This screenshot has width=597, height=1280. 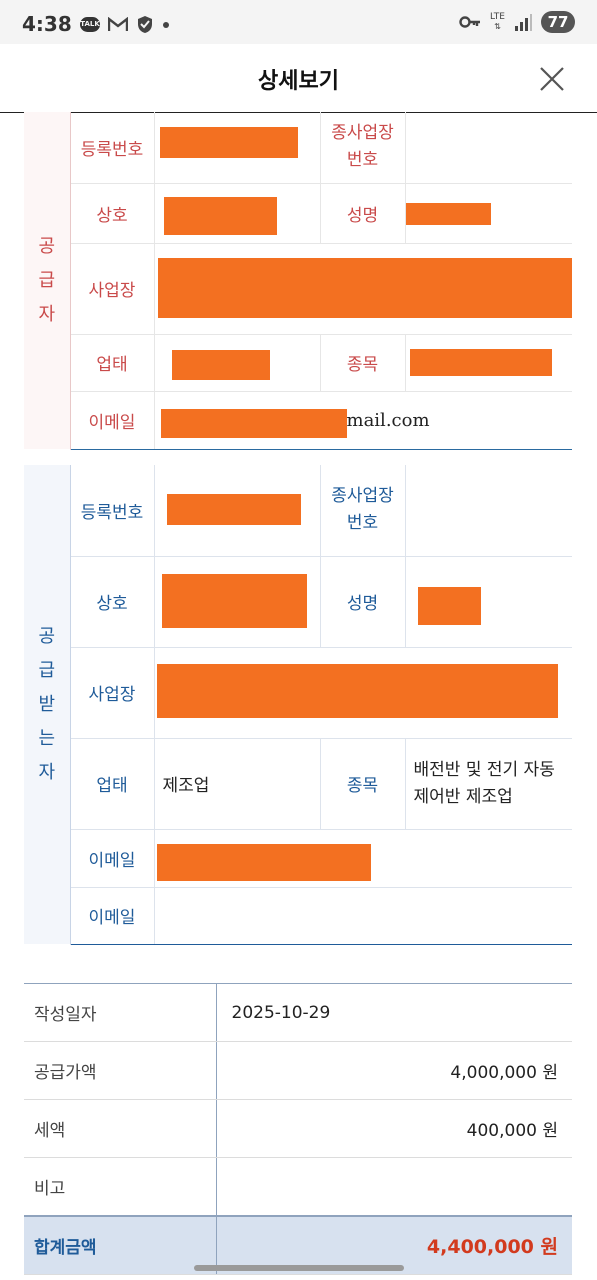 What do you see at coordinates (118, 24) in the screenshot?
I see `gmail-icon` at bounding box center [118, 24].